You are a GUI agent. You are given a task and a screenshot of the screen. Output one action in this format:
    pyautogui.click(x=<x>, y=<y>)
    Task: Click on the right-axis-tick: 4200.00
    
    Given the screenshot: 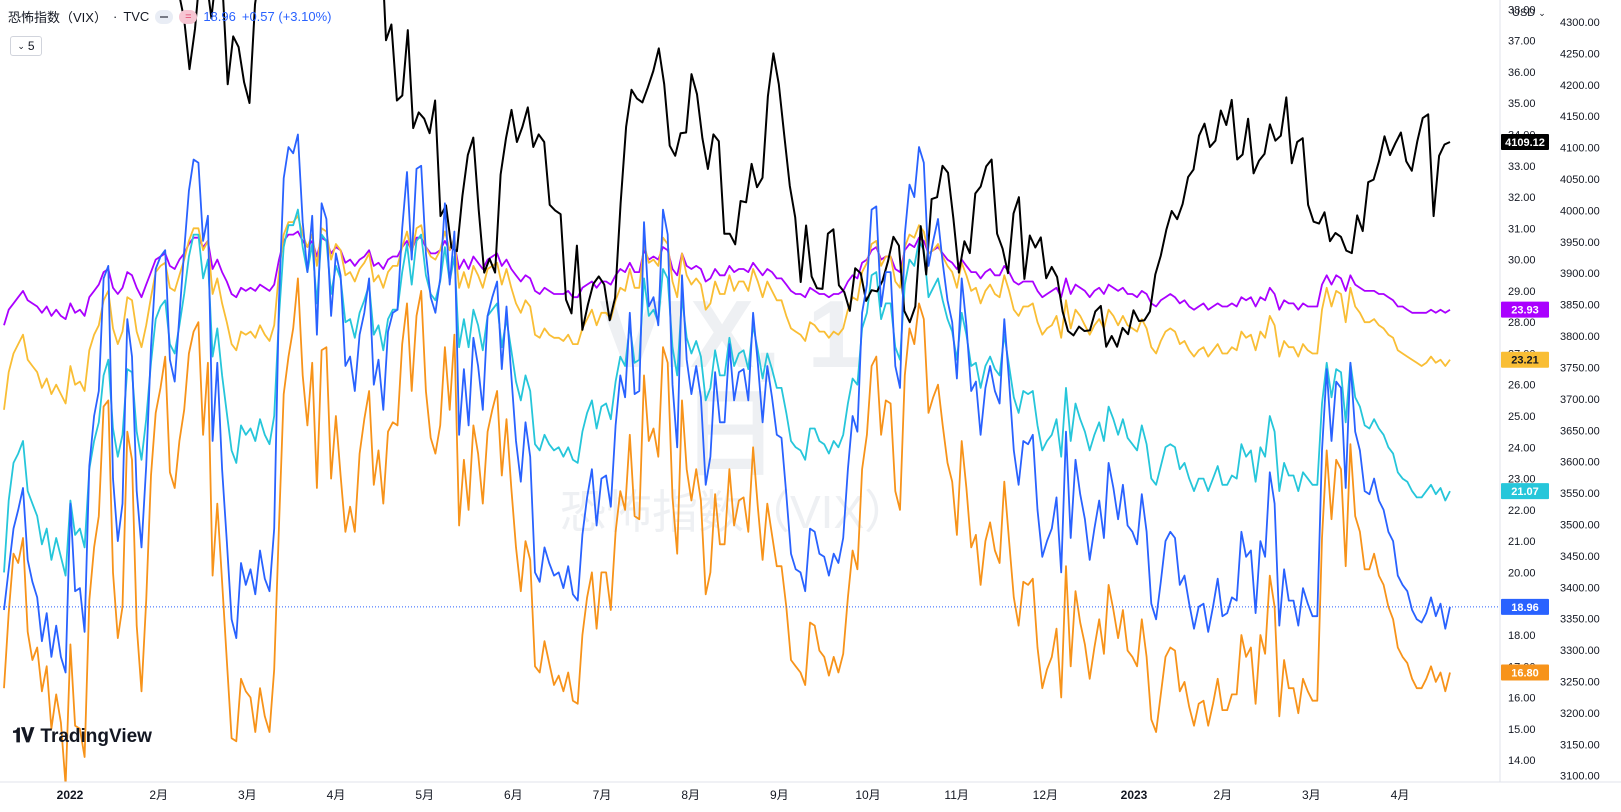 What is the action you would take?
    pyautogui.click(x=1580, y=86)
    